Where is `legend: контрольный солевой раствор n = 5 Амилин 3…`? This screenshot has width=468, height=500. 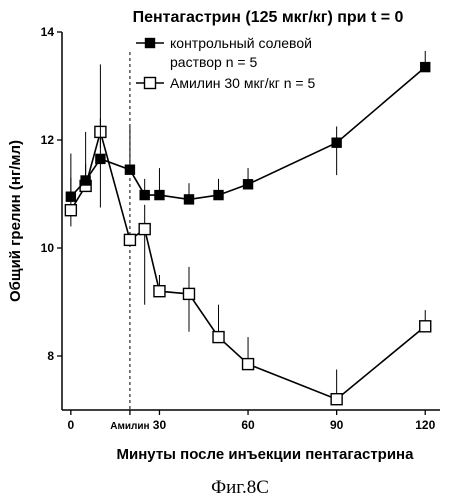 legend: контрольный солевой раствор n = 5 Амилин 3… is located at coordinates (225, 63).